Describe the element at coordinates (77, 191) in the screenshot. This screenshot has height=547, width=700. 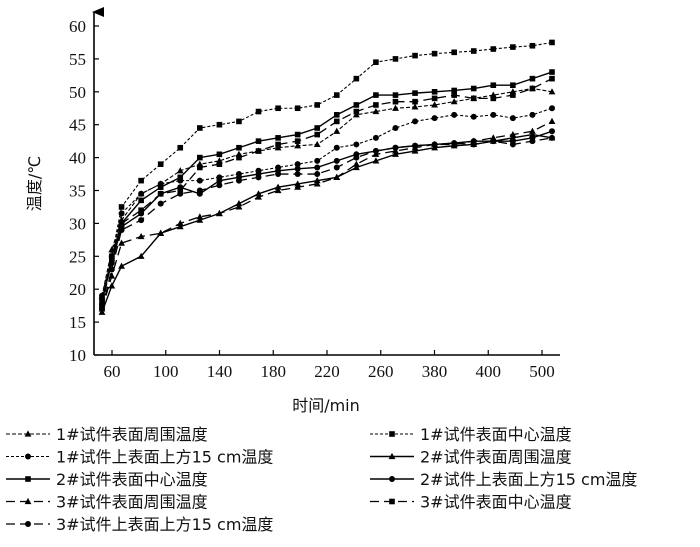
I see `y-tick-labels: 10 15 20 25 30 35 40 45 50 55 60` at that location.